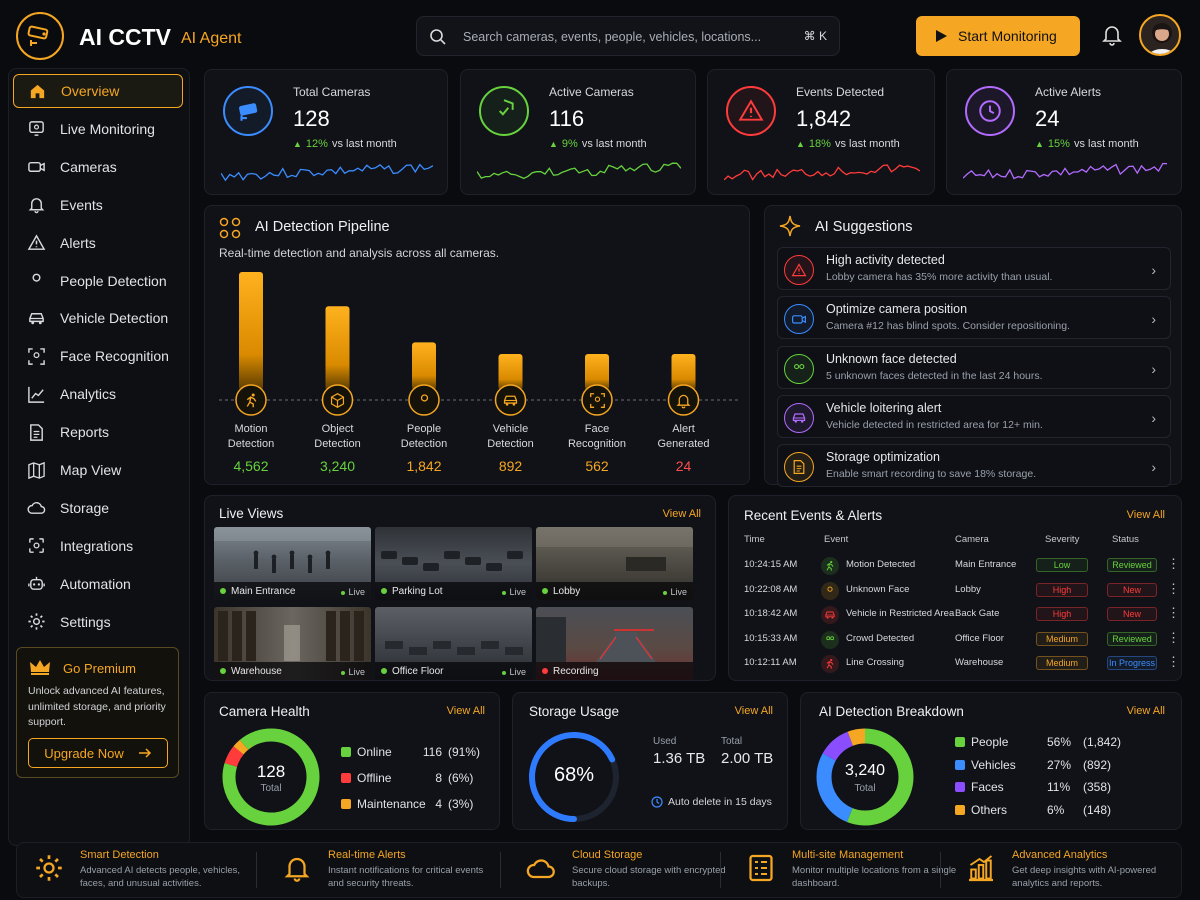 The height and width of the screenshot is (900, 1200). What do you see at coordinates (578, 132) in the screenshot?
I see `stat-card-active-cameras: Active Cameras 116 ▲ 9% vs last month` at bounding box center [578, 132].